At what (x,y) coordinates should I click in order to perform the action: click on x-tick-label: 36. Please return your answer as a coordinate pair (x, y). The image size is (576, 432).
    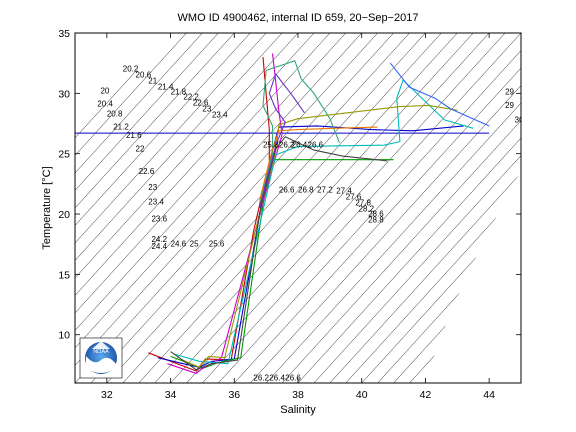
    Looking at the image, I should click on (234, 395).